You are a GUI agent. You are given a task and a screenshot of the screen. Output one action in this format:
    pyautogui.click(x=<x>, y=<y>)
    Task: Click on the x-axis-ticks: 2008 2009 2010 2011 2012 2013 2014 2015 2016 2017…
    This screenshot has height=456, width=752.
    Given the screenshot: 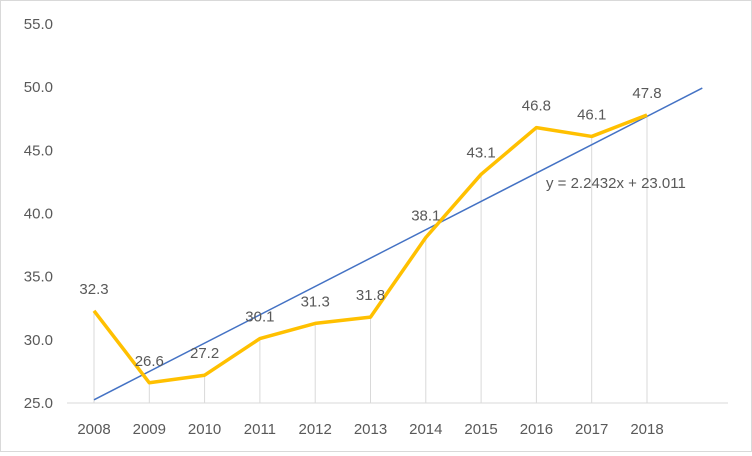 What is the action you would take?
    pyautogui.click(x=370, y=429)
    